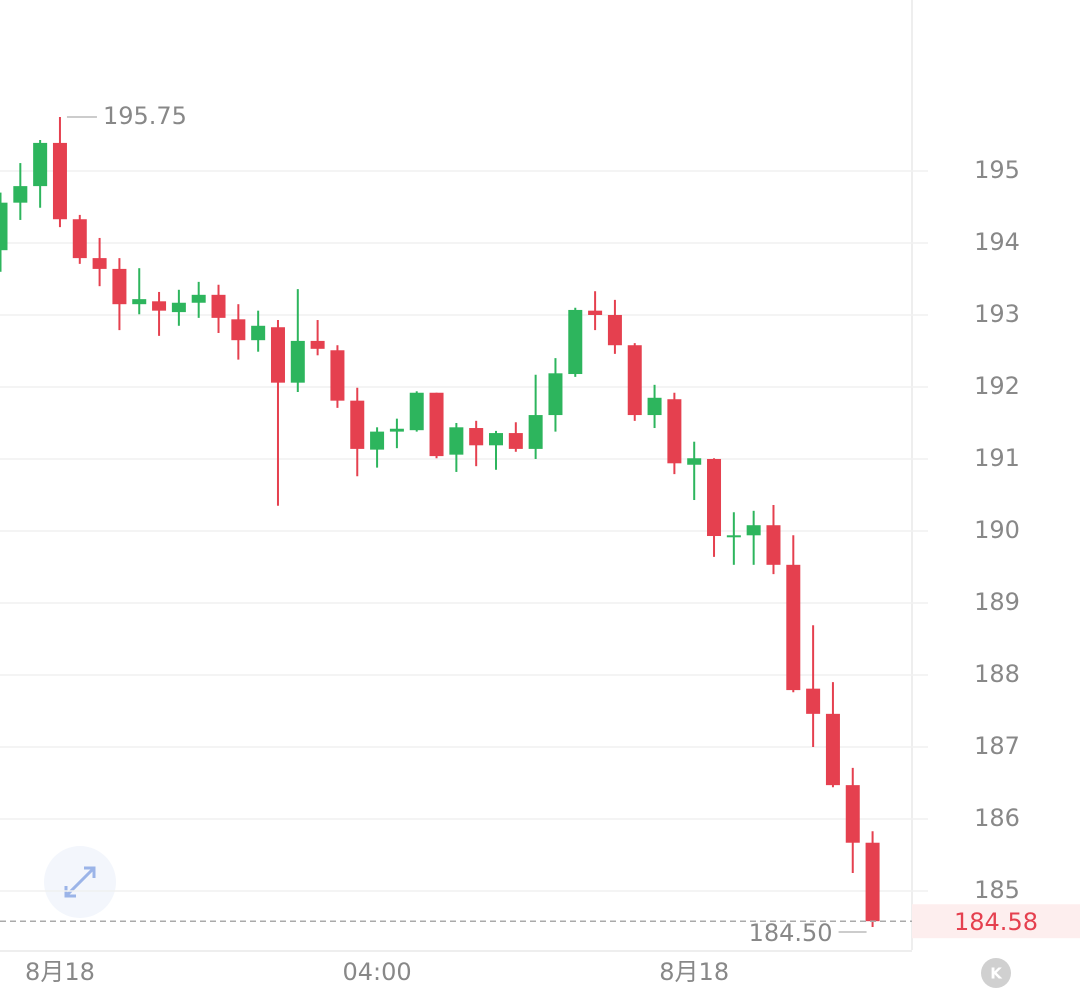 This screenshot has height=991, width=1080. What do you see at coordinates (80, 882) in the screenshot?
I see `expand-button` at bounding box center [80, 882].